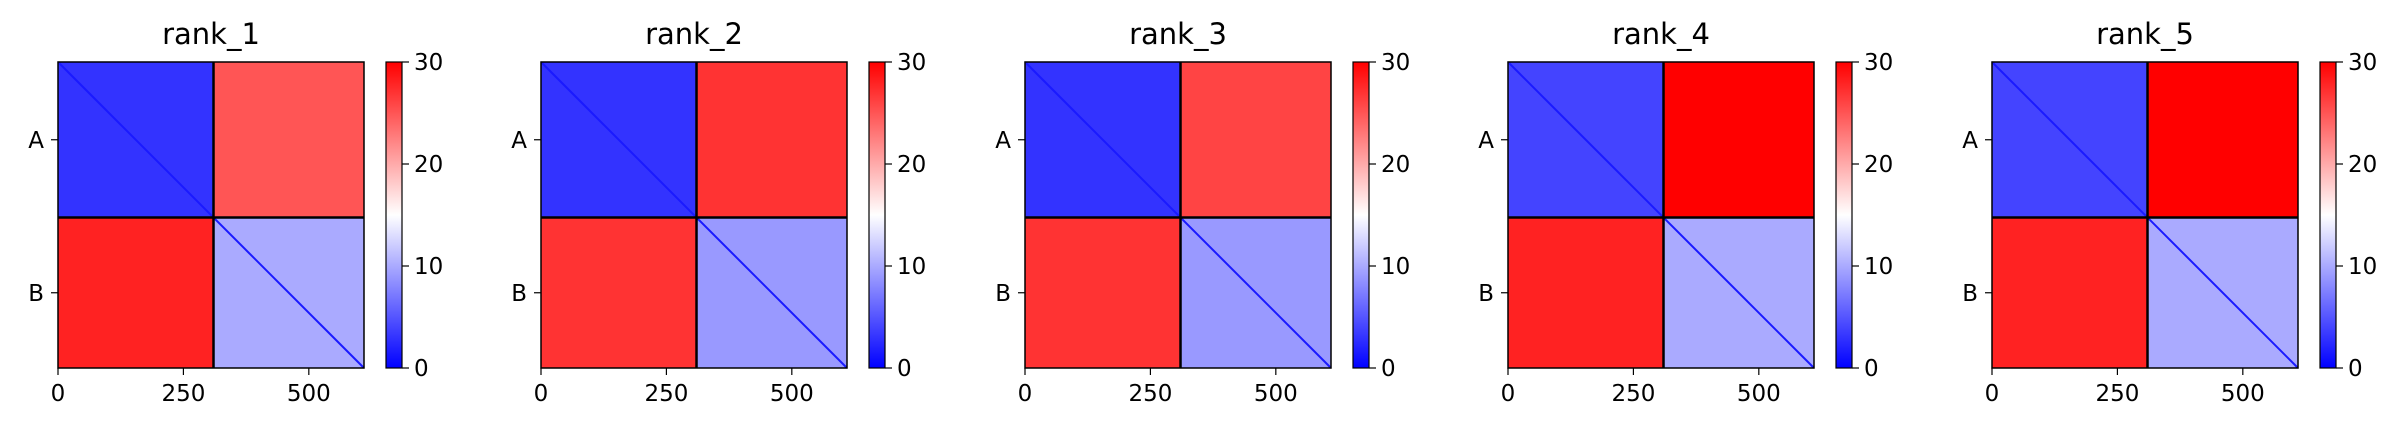 This screenshot has width=2401, height=438. Describe the element at coordinates (1661, 34) in the screenshot. I see `panel-title: rank_4` at that location.